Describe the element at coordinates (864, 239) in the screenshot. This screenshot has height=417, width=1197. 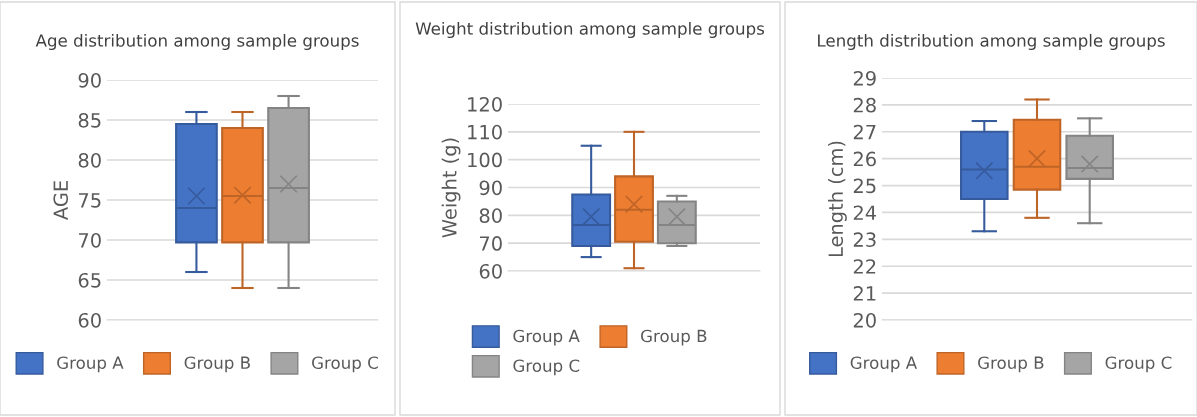
I see `y-tick-label: 23` at that location.